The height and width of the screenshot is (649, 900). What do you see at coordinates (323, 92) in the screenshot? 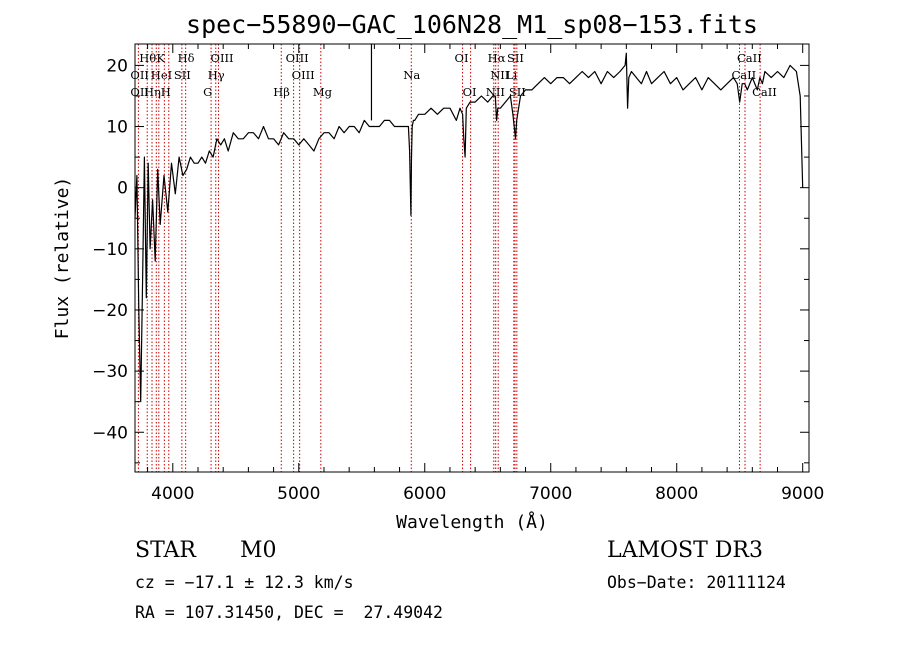
I see `spectral-line-label: Mg` at bounding box center [323, 92].